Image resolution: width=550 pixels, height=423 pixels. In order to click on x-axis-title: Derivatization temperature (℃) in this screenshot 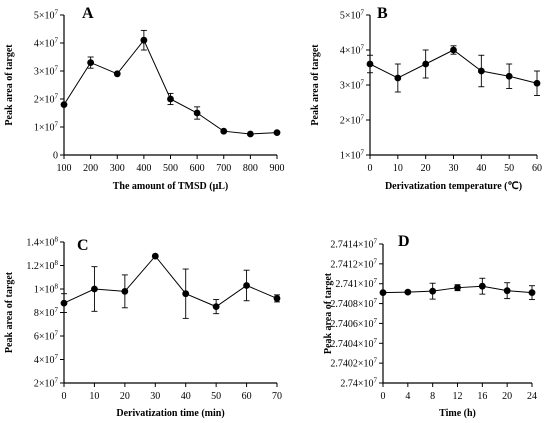, I will do `click(453, 186)`.